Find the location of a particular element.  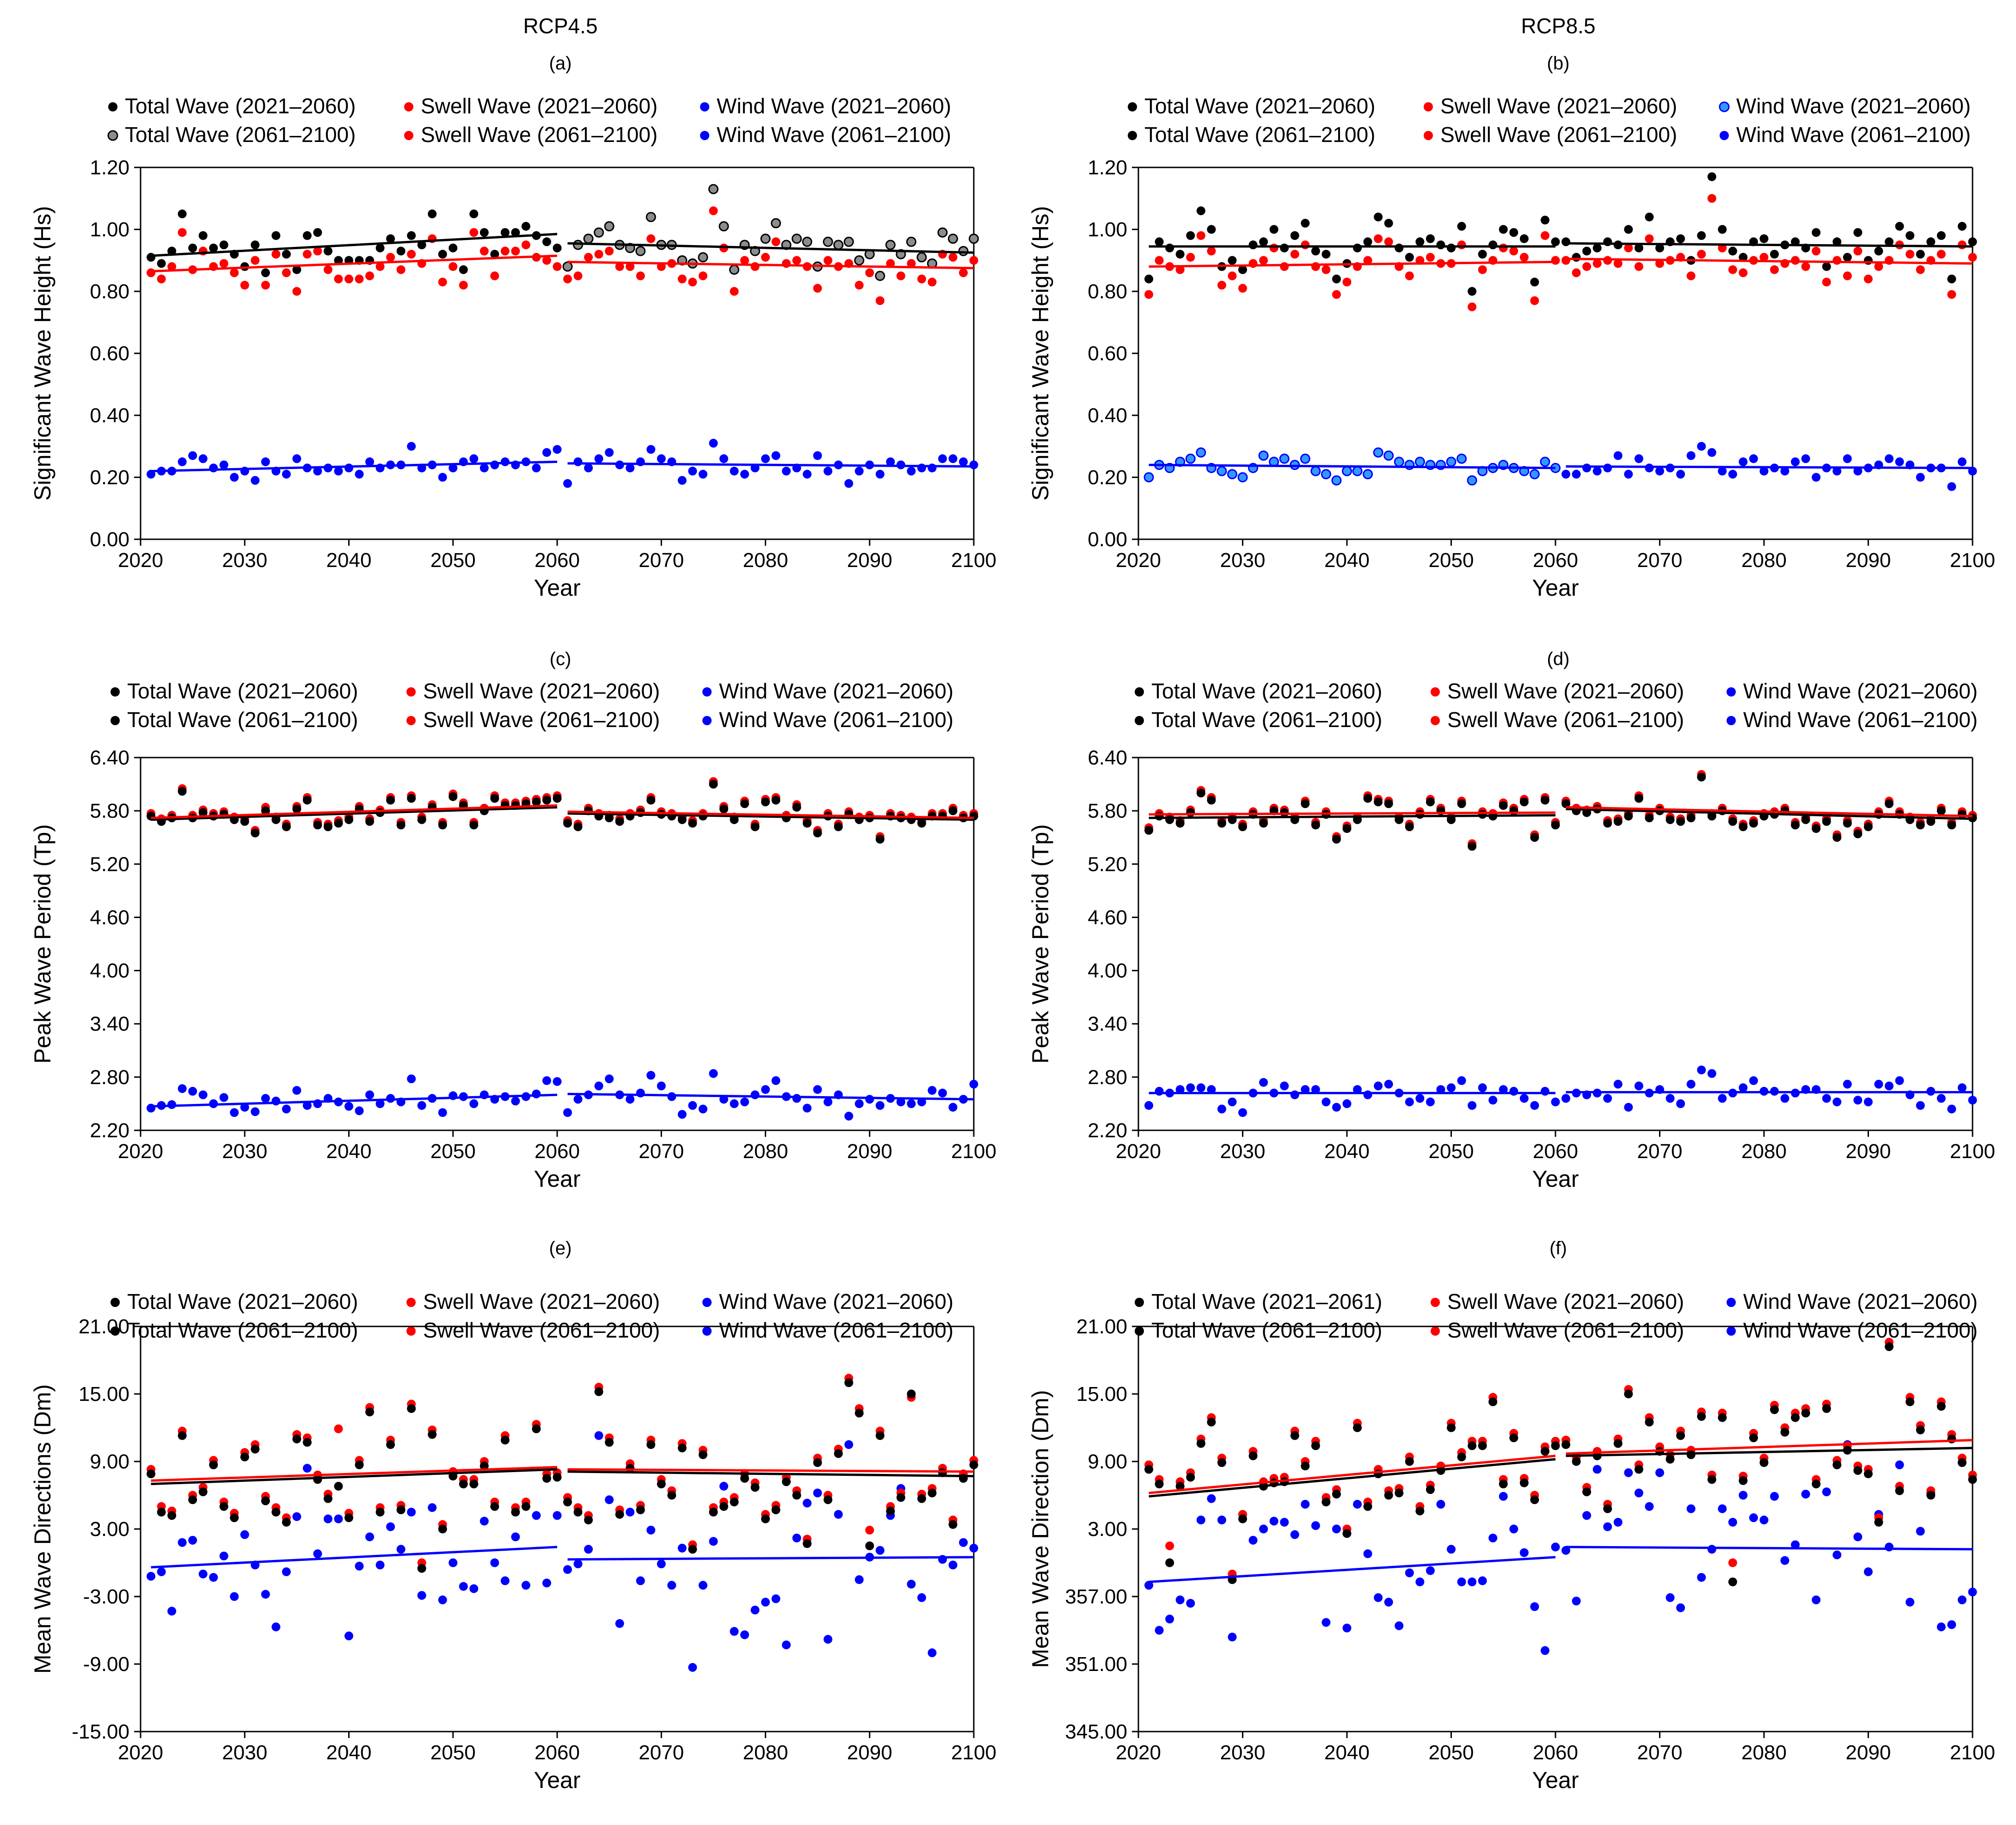

legend-label-e-1-2: Wind Wave (2061–2100) is located at coordinates (836, 1330).